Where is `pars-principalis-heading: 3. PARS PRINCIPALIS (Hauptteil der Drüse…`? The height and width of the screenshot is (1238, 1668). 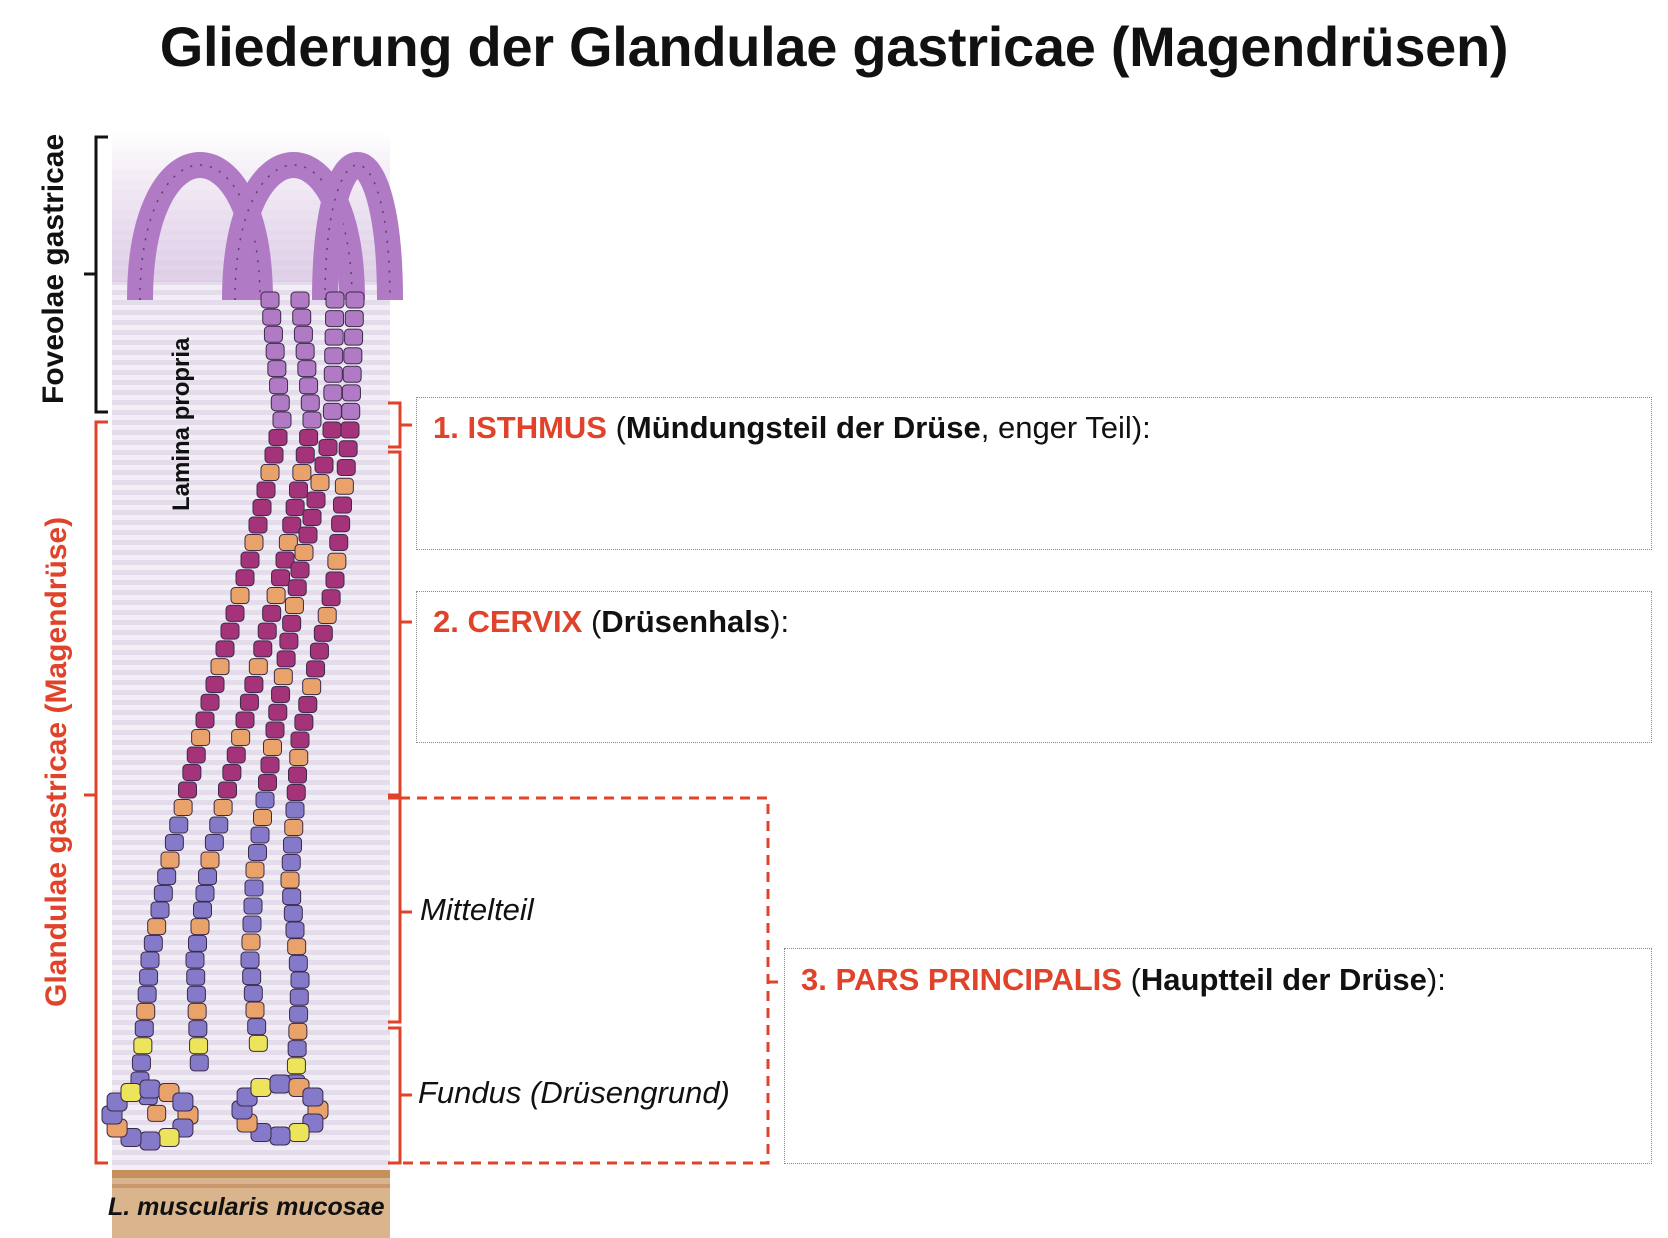
pars-principalis-heading: 3. PARS PRINCIPALIS (Hauptteil der Drüse… is located at coordinates (1123, 979).